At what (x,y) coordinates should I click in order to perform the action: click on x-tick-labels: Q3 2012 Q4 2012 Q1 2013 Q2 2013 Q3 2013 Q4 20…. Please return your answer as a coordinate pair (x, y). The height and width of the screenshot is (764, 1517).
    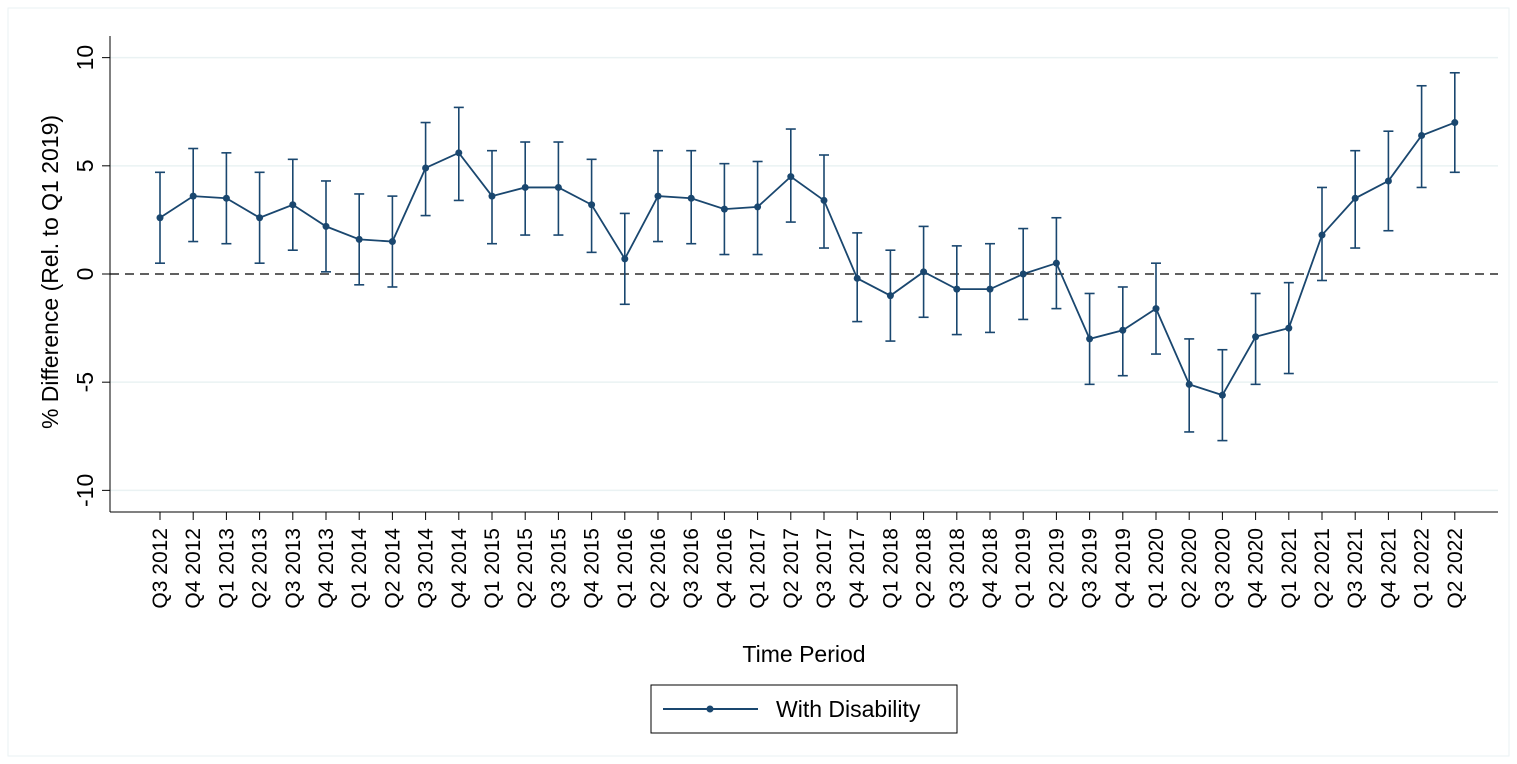
    Looking at the image, I should click on (808, 568).